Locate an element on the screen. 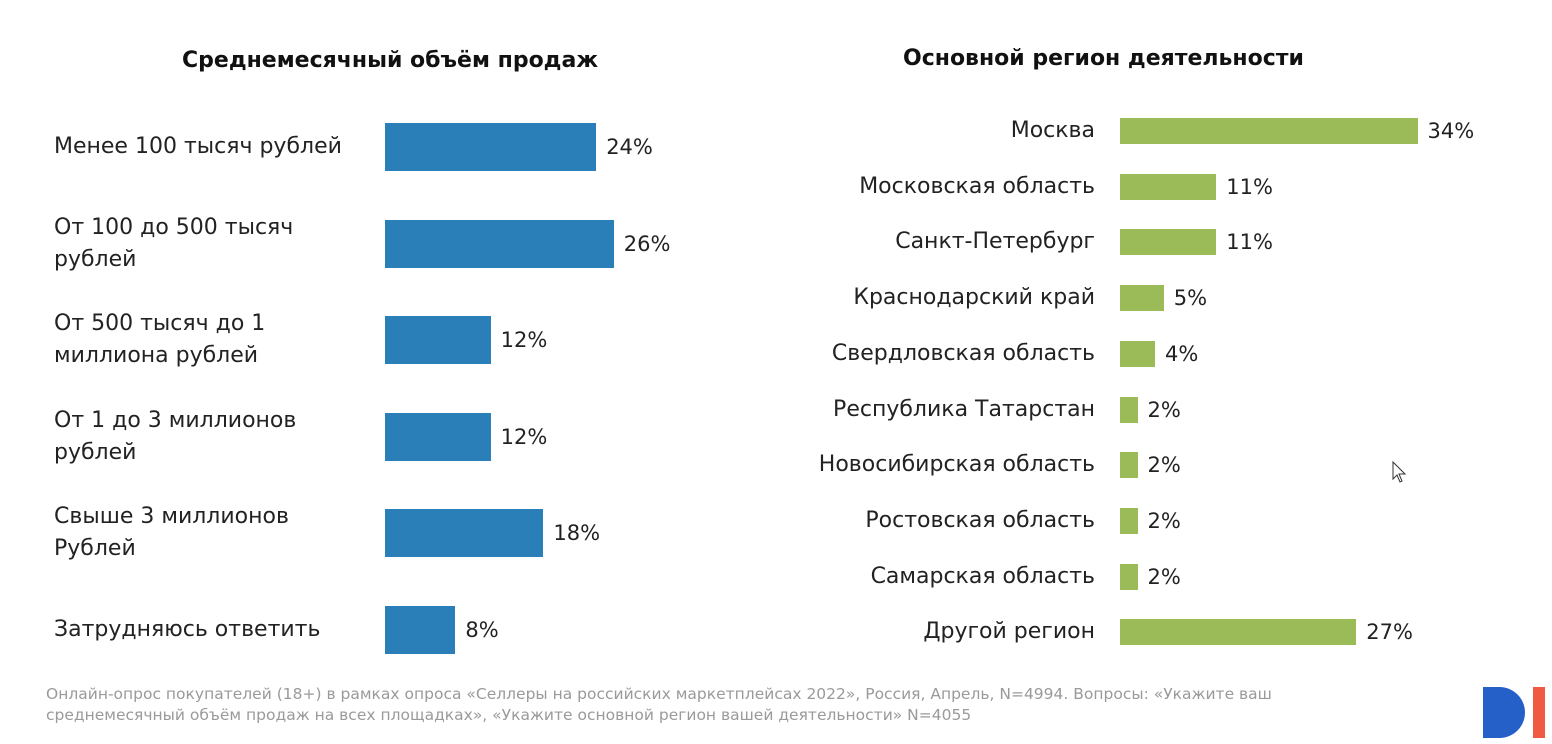 The width and height of the screenshot is (1552, 744). category-label: Свыше 3 миллионов Рублей is located at coordinates (171, 533).